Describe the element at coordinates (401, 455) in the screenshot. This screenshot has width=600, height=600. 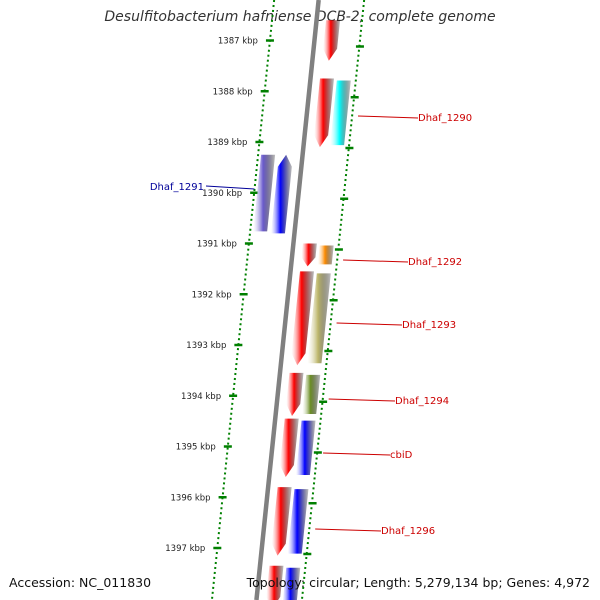
I see `gene-label: cbiD` at that location.